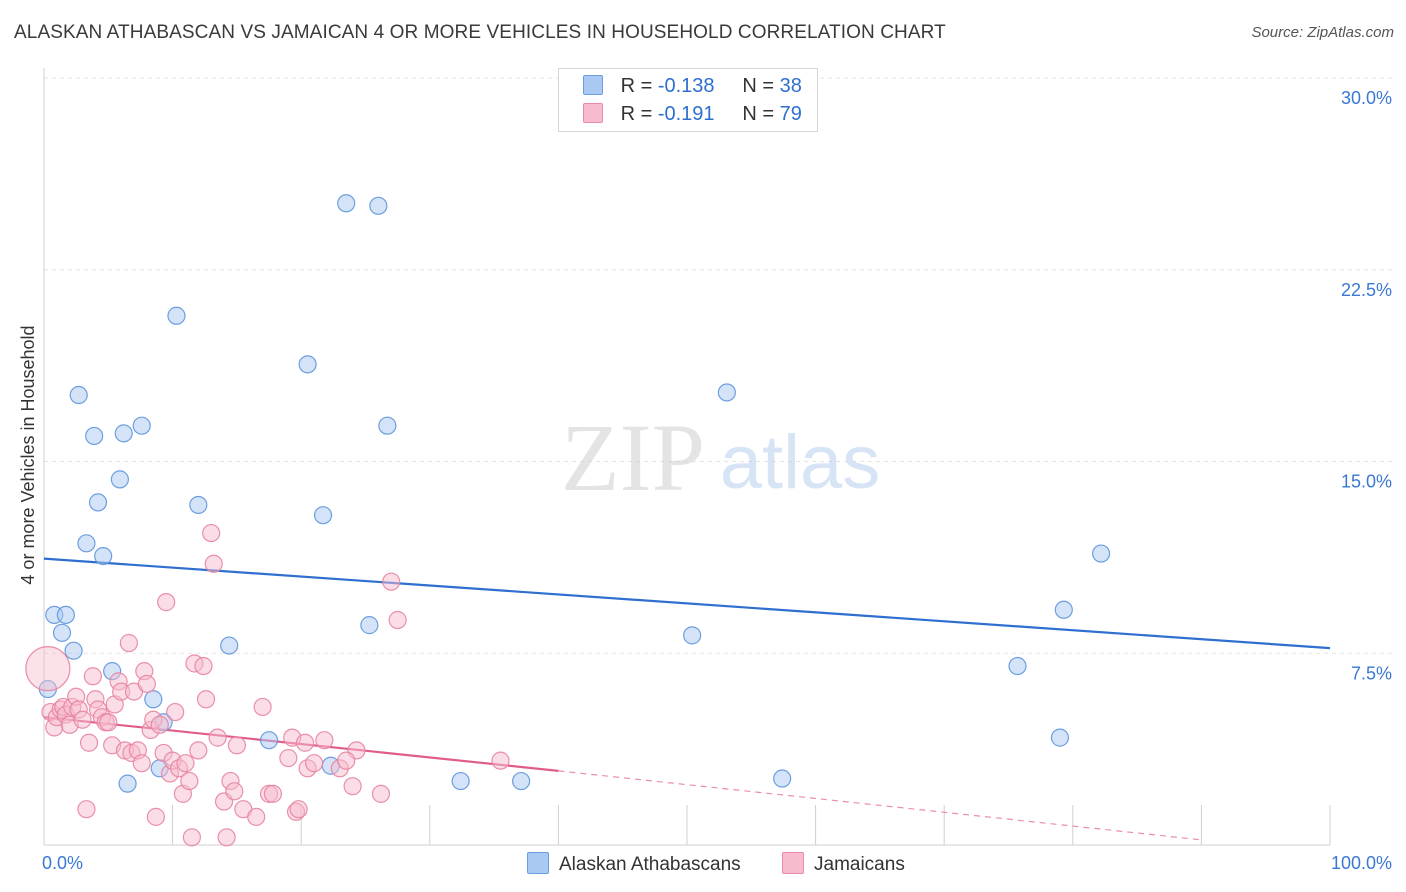  What do you see at coordinates (859, 864) in the screenshot?
I see `bottom-legend-label: Jamaicans` at bounding box center [859, 864].